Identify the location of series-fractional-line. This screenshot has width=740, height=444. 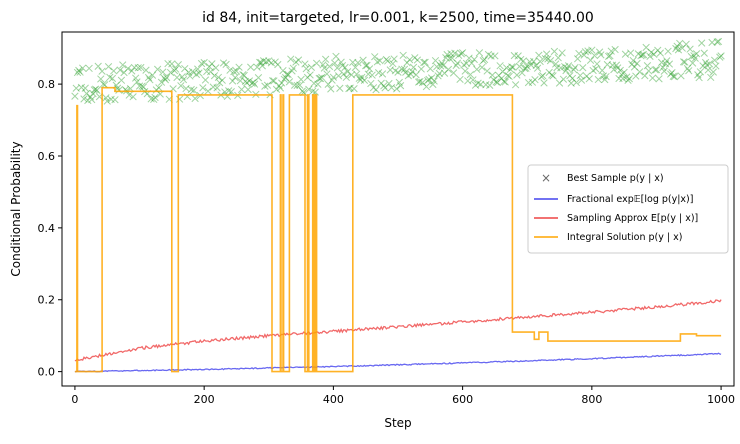
(398, 362).